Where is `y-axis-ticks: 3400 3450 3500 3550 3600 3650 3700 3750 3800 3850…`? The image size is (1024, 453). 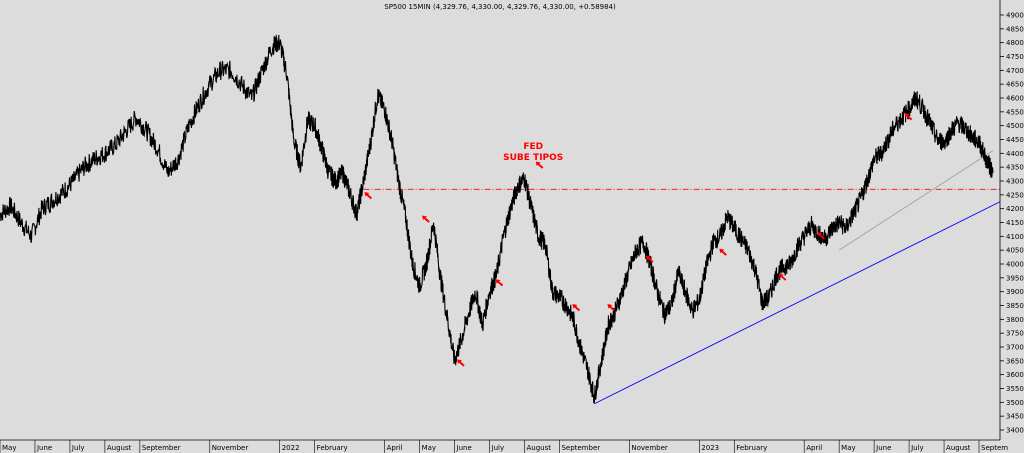 y-axis-ticks: 3400 3450 3500 3550 3600 3650 3700 3750 3800 3850… is located at coordinates (1012, 223).